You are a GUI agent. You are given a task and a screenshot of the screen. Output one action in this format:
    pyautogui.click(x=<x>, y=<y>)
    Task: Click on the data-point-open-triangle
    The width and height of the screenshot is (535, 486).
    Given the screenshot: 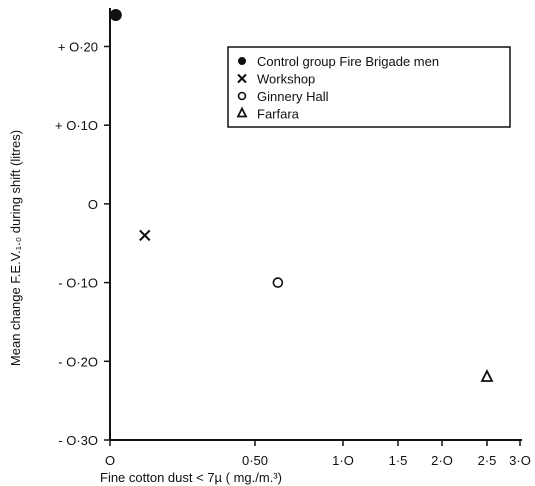 What is the action you would take?
    pyautogui.click(x=487, y=375)
    